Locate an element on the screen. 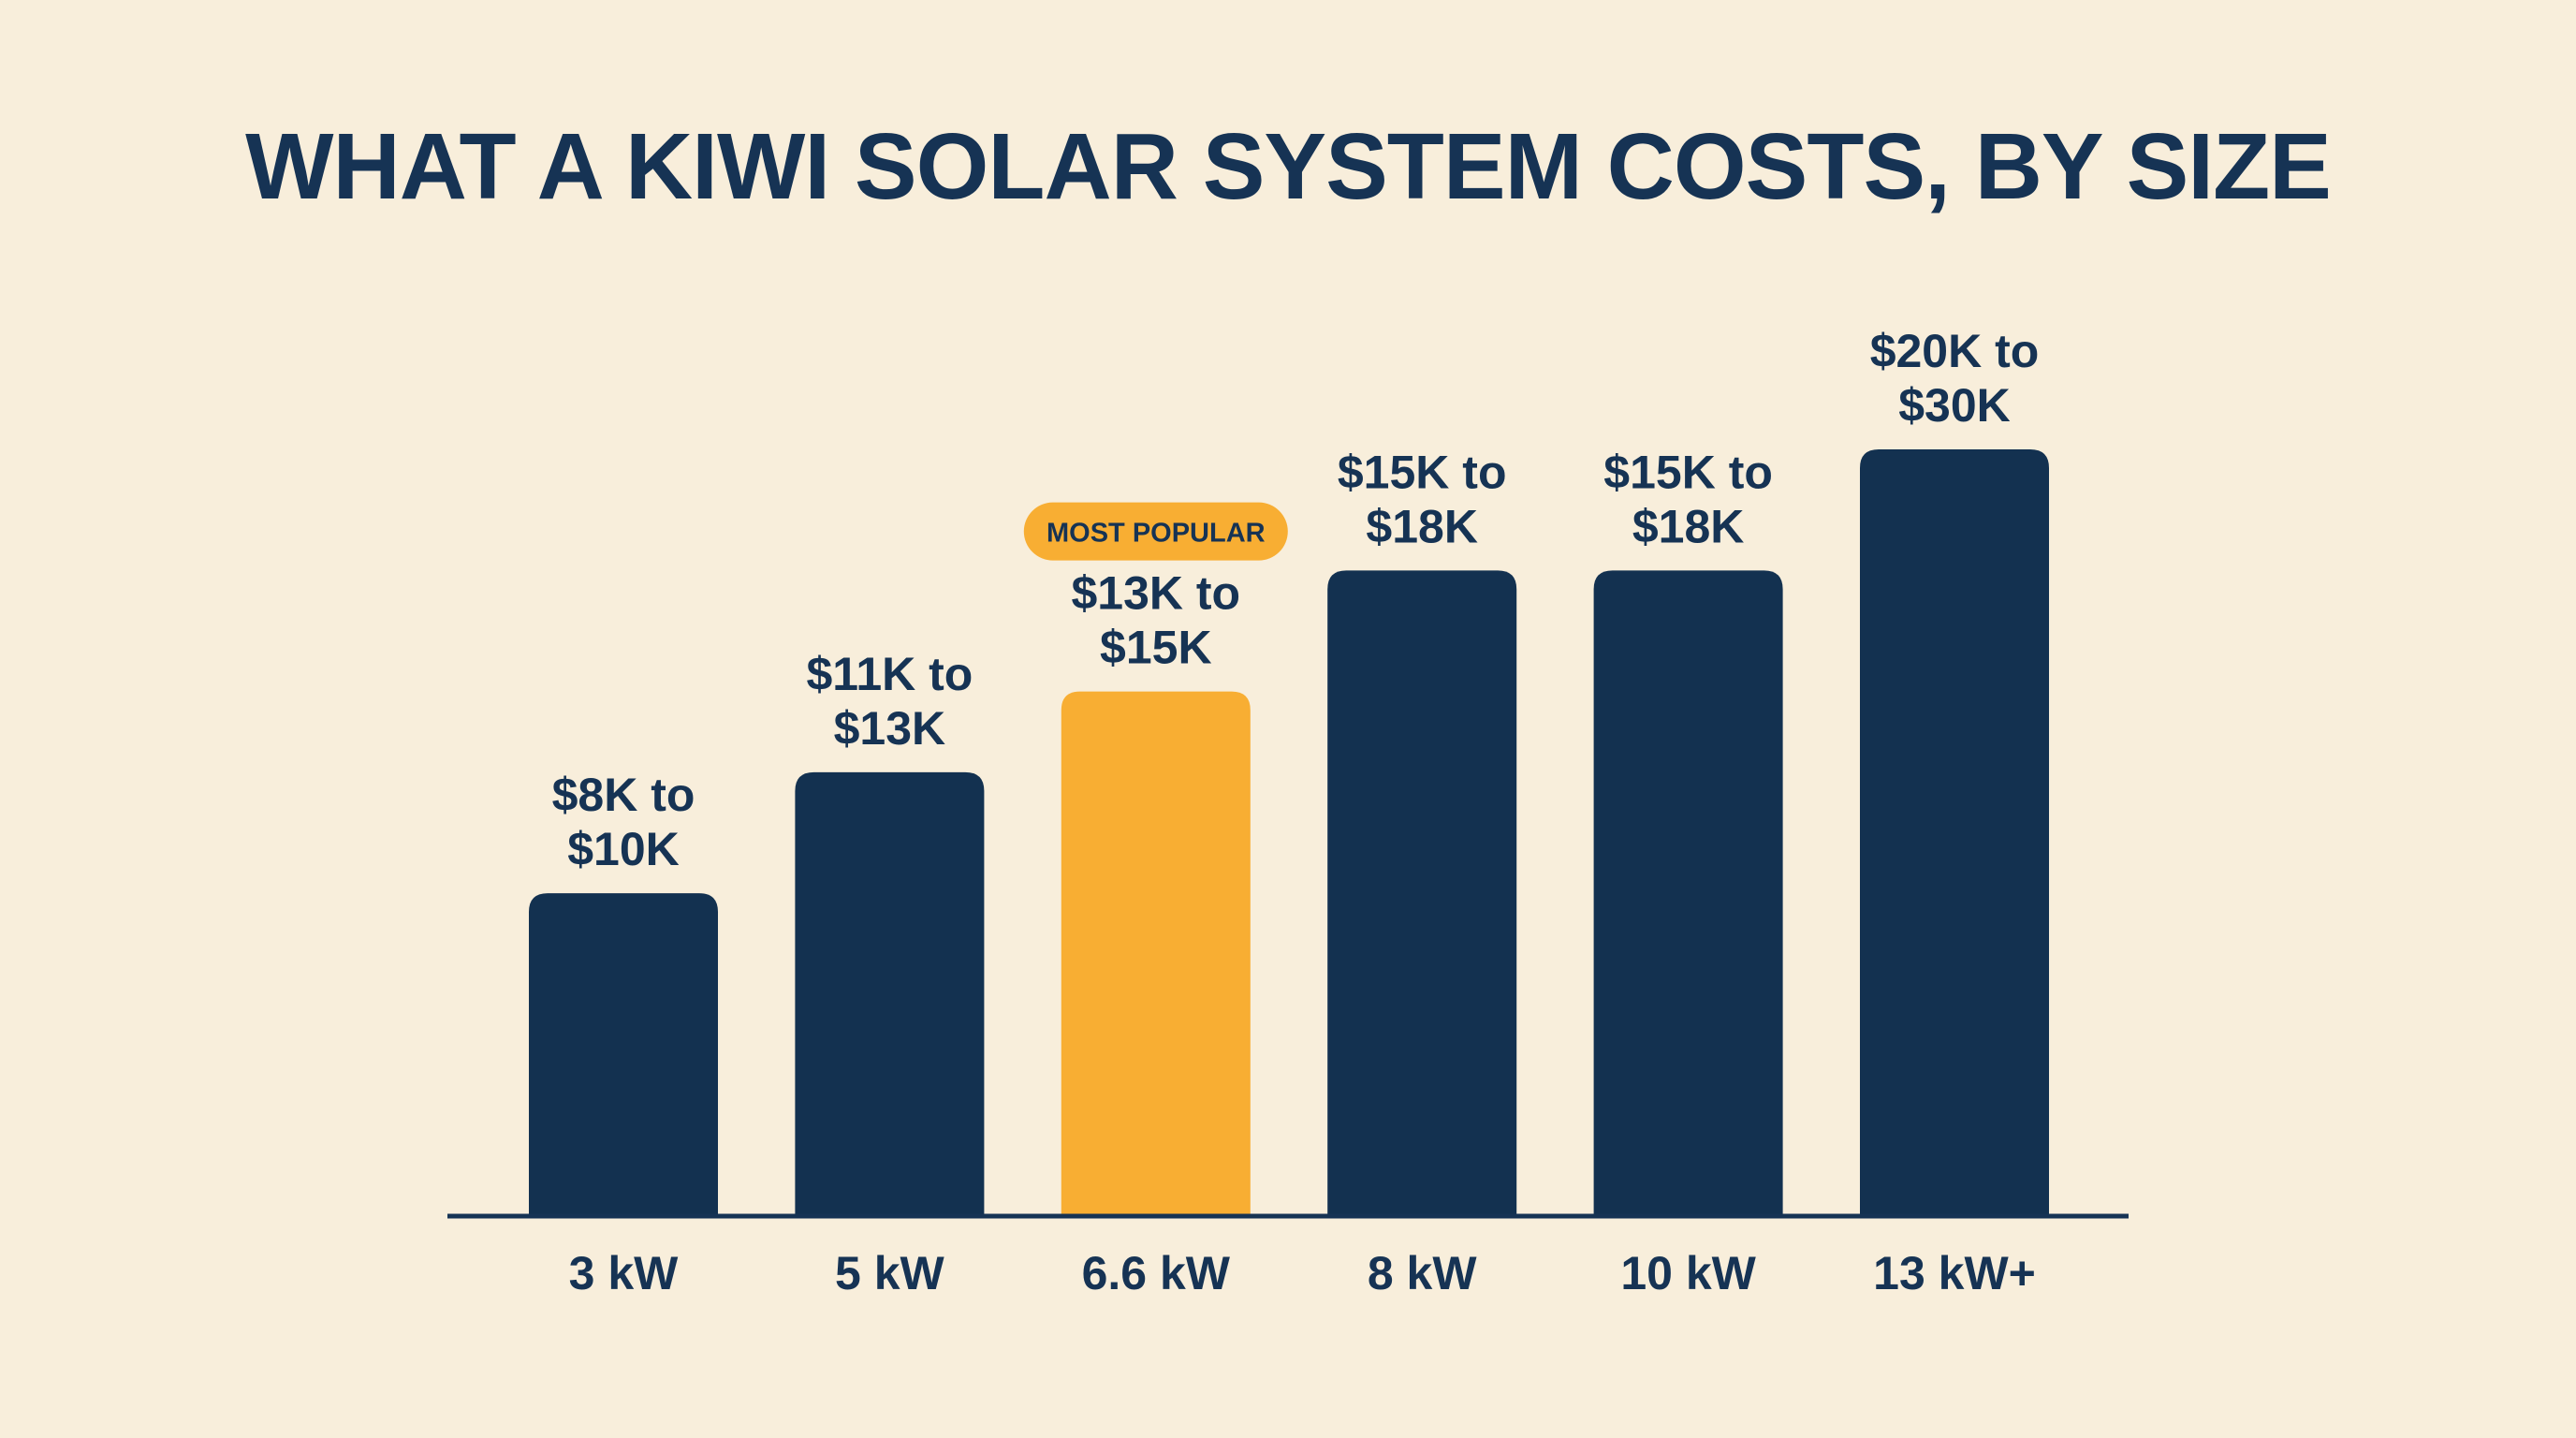 This screenshot has width=2576, height=1438. category-label: 3 kW is located at coordinates (624, 1273).